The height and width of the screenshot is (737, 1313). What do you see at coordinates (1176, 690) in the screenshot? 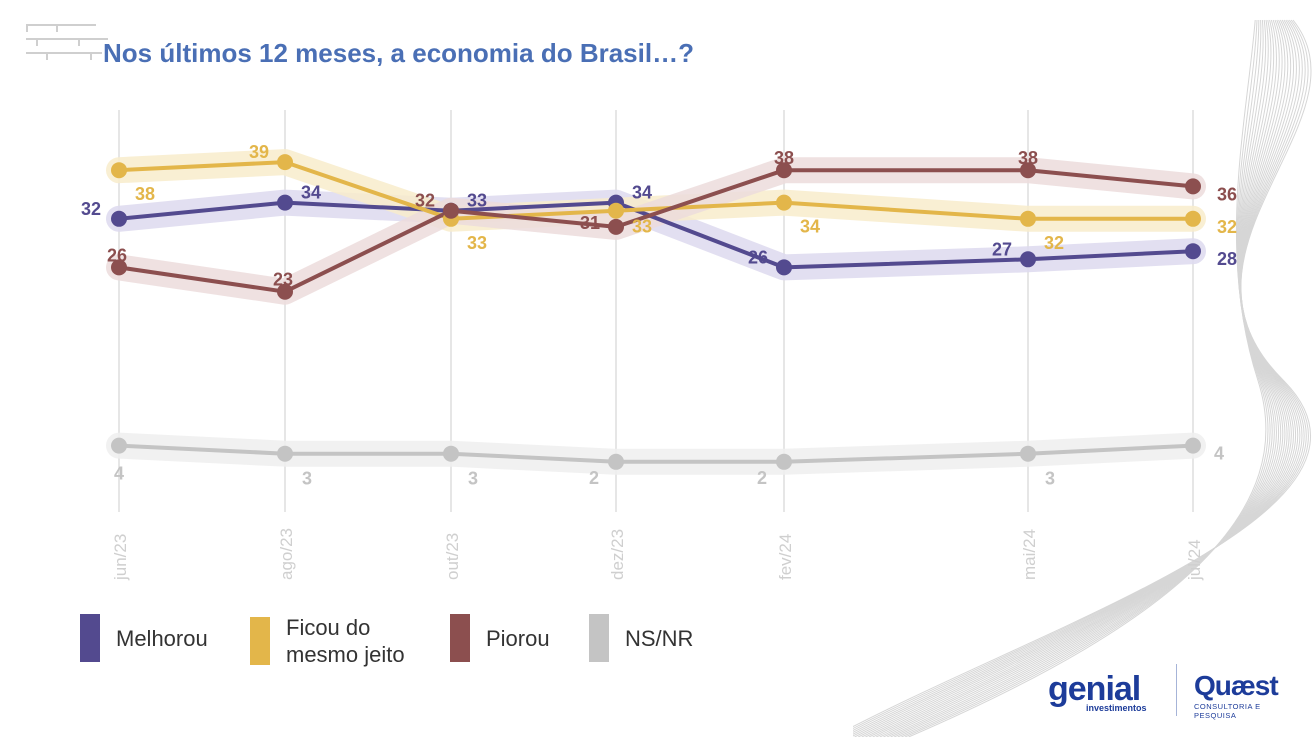
I see `logo-divider` at bounding box center [1176, 690].